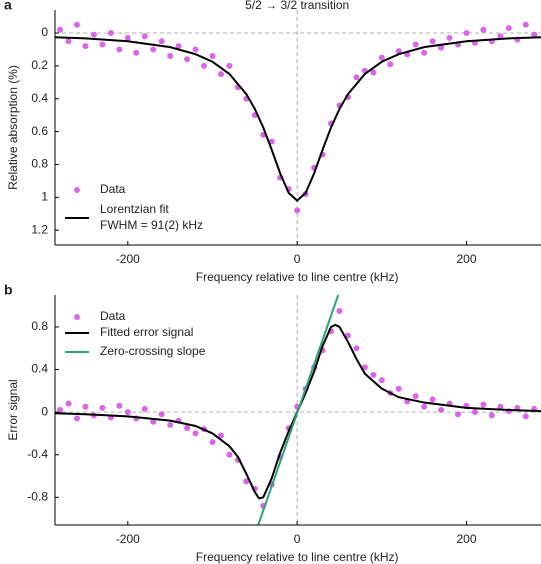  I want to click on legend-label: Lorentzian fit, so click(134, 209).